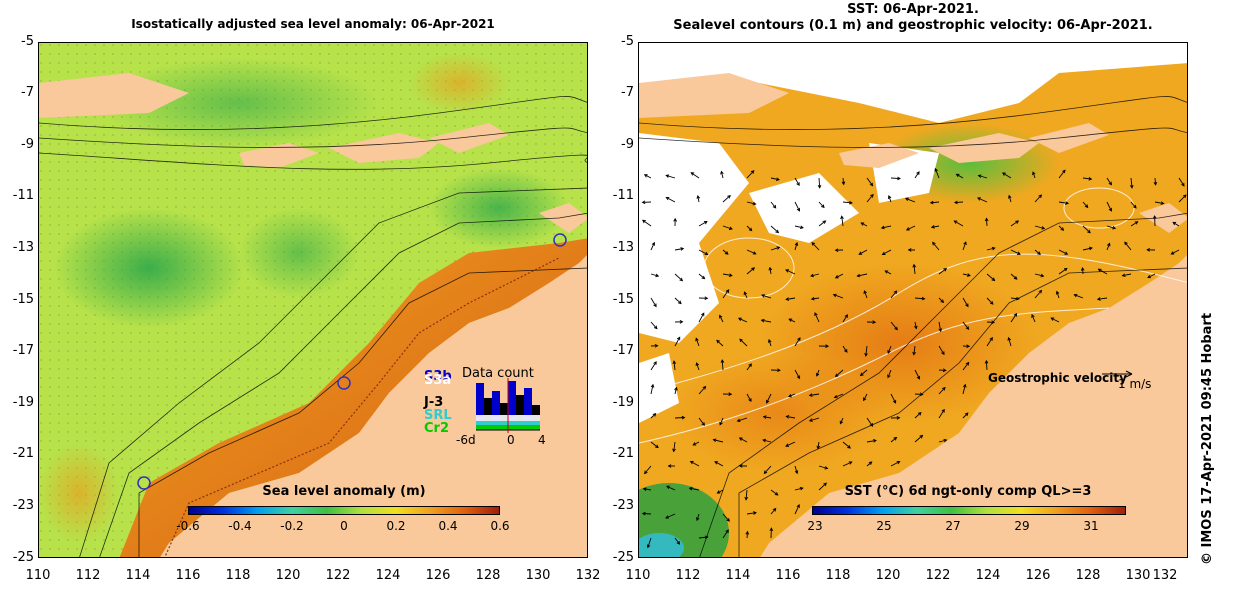 Image resolution: width=1250 pixels, height=590 pixels. I want to click on lat-label: -23, so click(23, 505).